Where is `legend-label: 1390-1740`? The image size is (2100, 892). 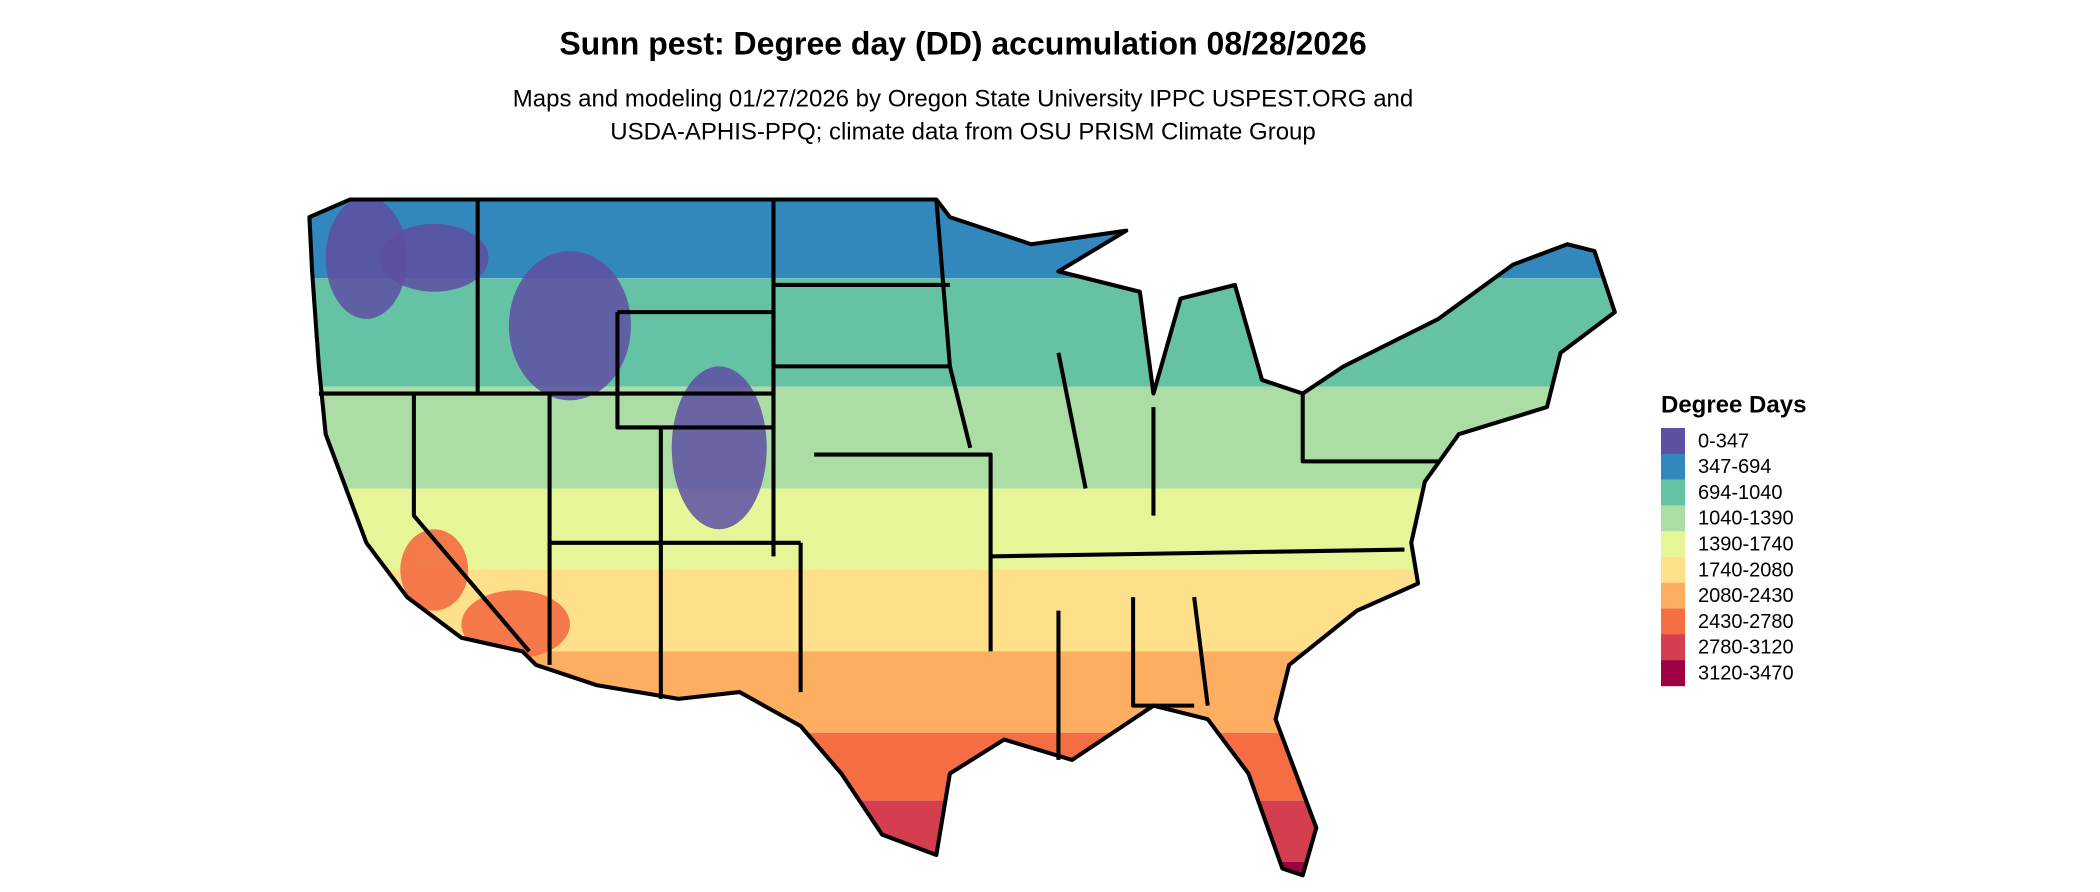
legend-label: 1390-1740 is located at coordinates (1746, 544).